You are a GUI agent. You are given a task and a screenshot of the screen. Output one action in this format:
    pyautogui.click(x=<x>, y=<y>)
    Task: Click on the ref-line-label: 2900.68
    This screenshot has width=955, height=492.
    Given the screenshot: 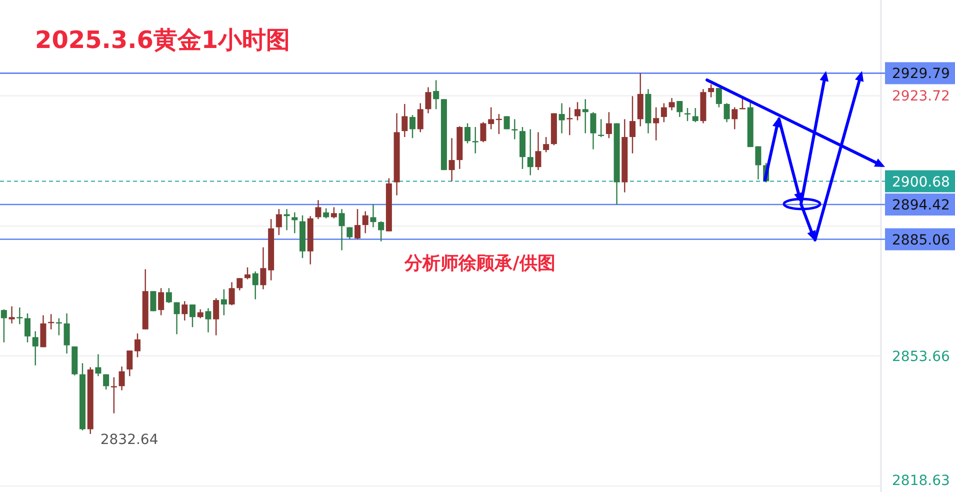 What is the action you would take?
    pyautogui.click(x=921, y=182)
    